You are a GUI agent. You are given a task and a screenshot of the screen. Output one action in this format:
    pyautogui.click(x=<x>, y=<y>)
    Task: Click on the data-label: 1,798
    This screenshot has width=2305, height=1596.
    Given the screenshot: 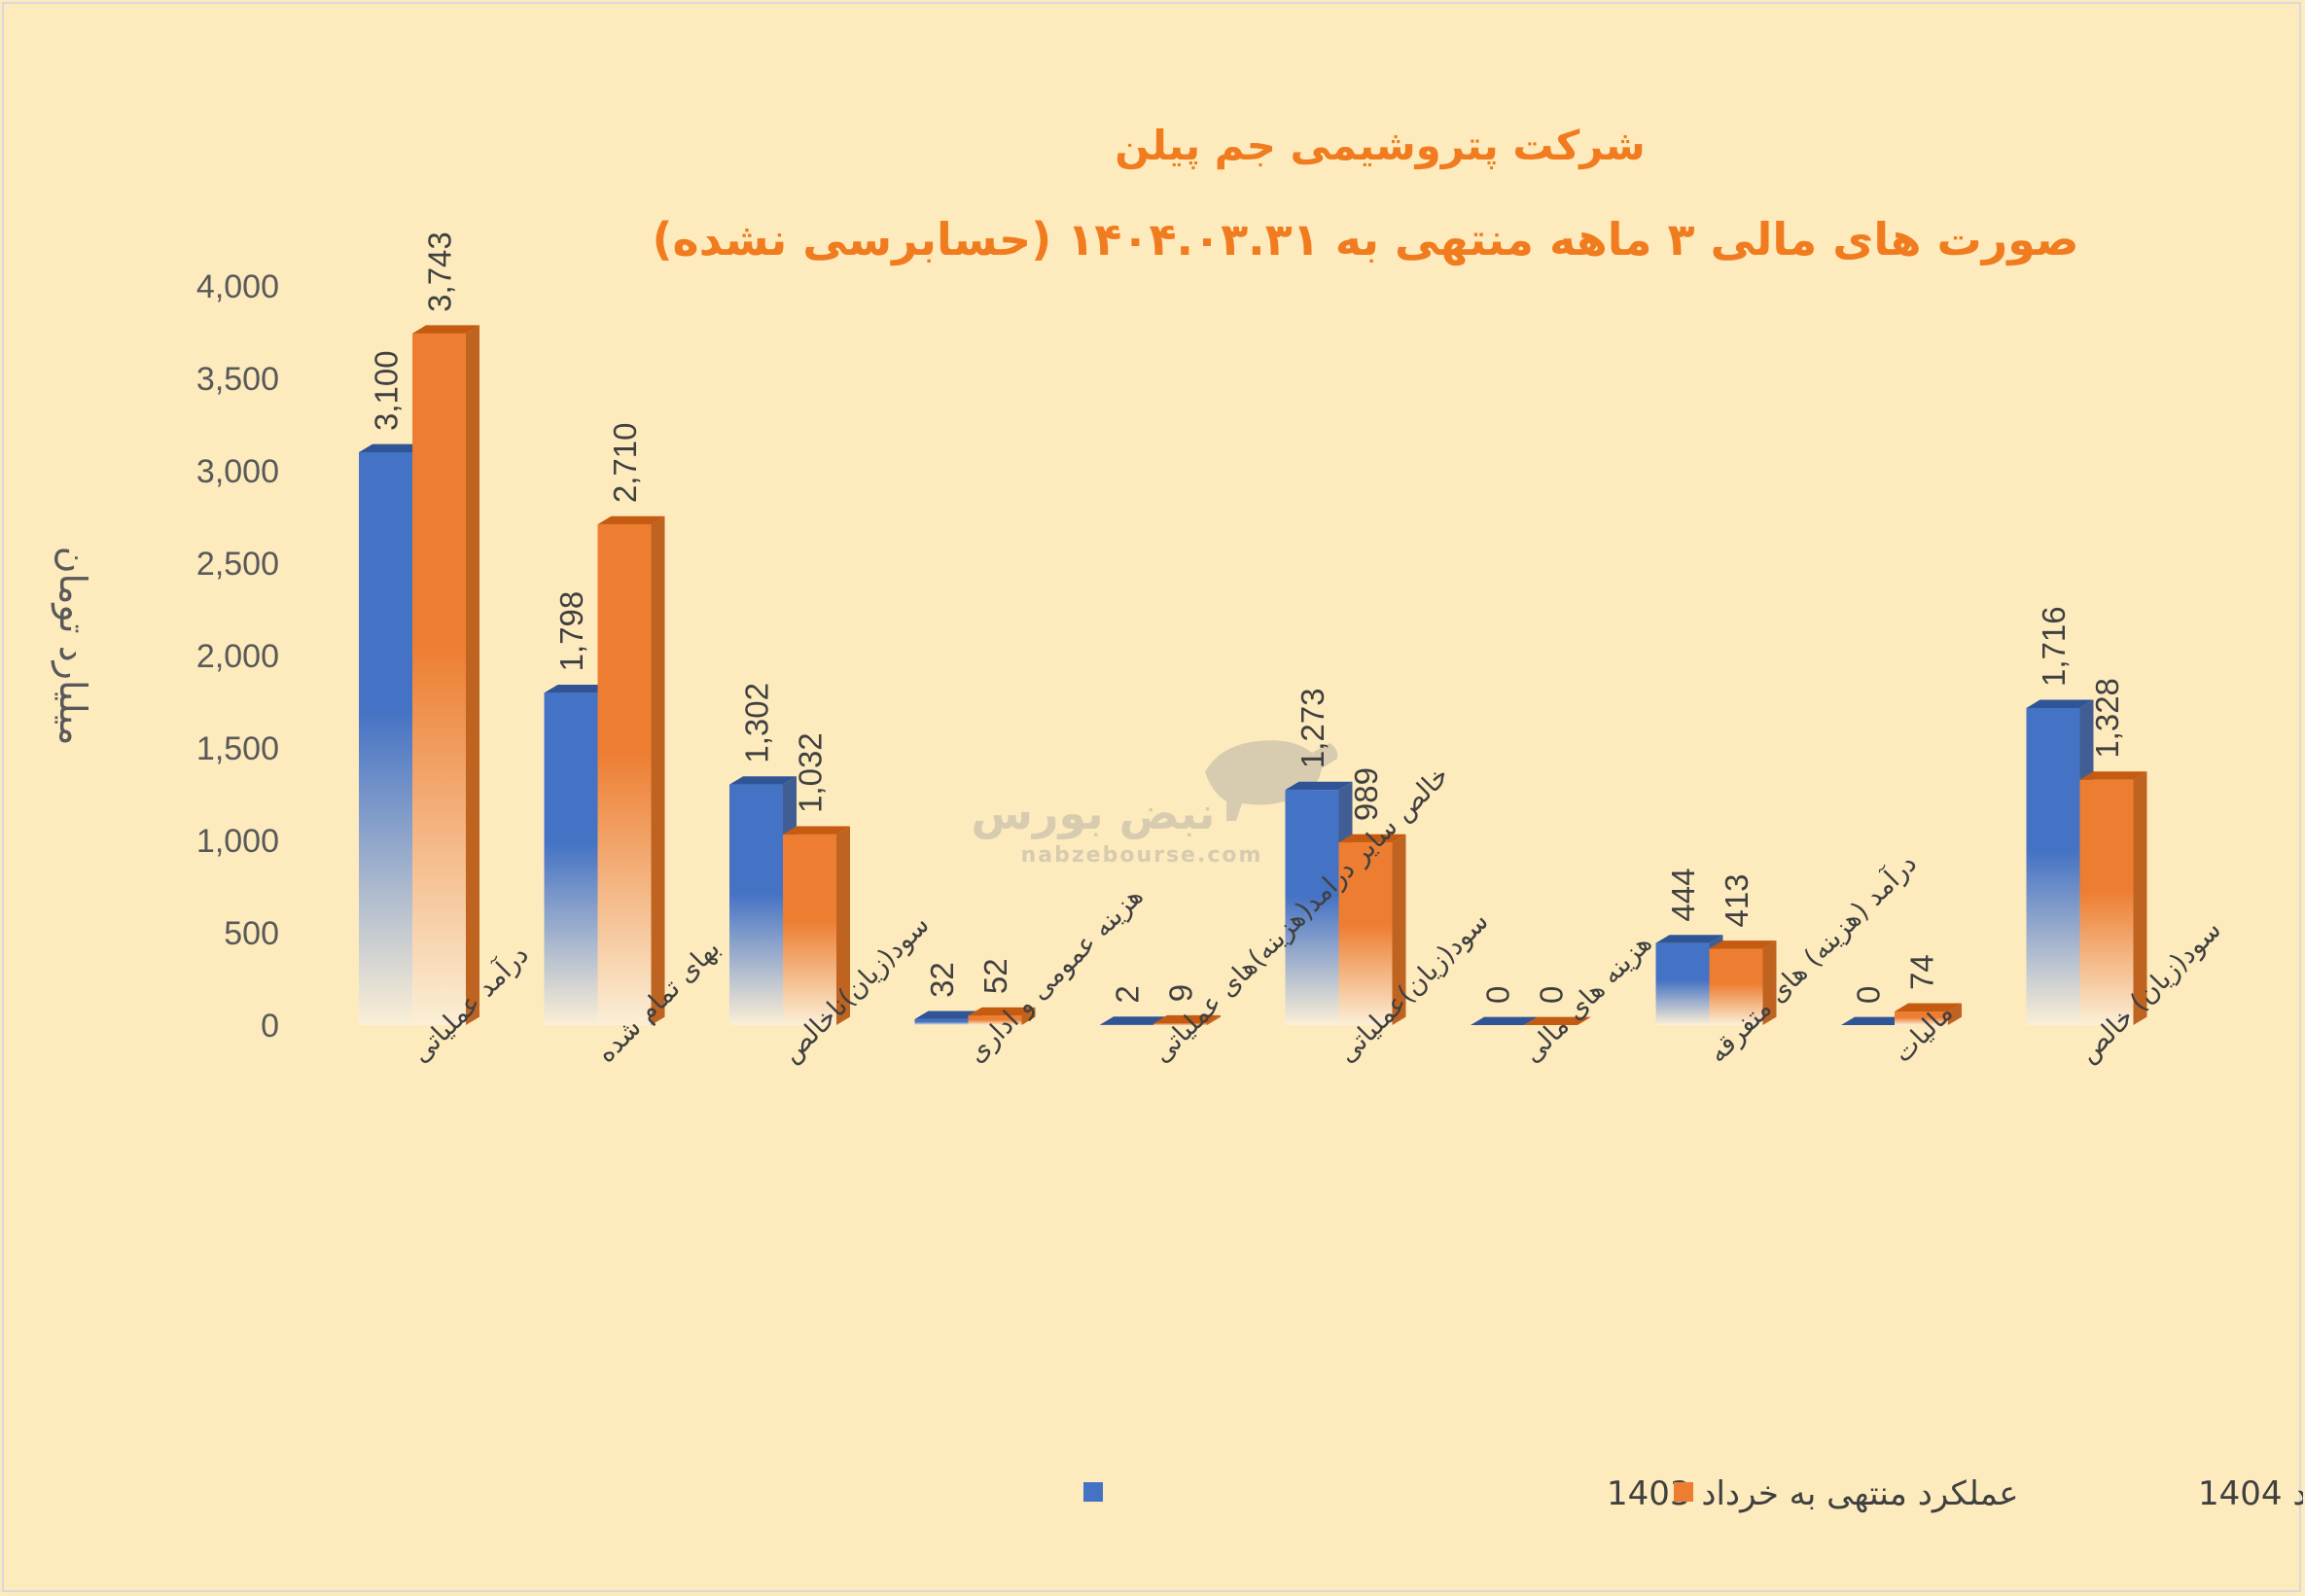 What is the action you would take?
    pyautogui.click(x=571, y=631)
    